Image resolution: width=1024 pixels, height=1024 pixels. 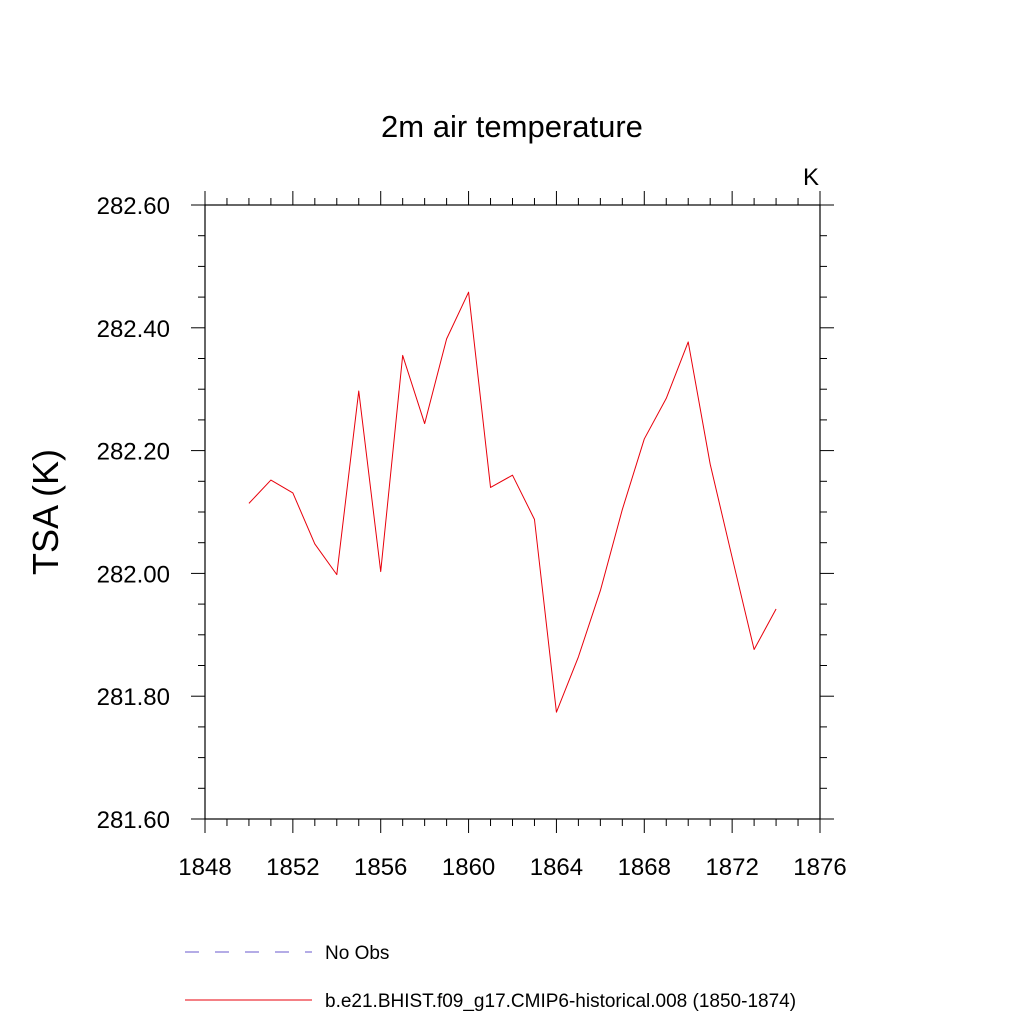 I want to click on x-tick-label: 1856, so click(x=380, y=867).